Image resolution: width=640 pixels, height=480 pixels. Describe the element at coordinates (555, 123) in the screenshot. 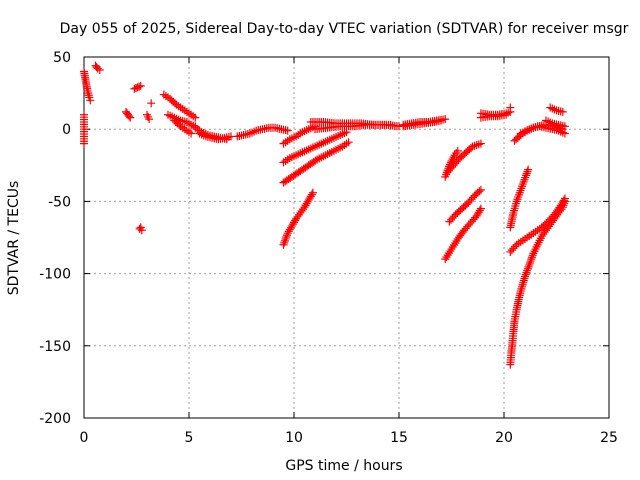

I see `series-s36` at that location.